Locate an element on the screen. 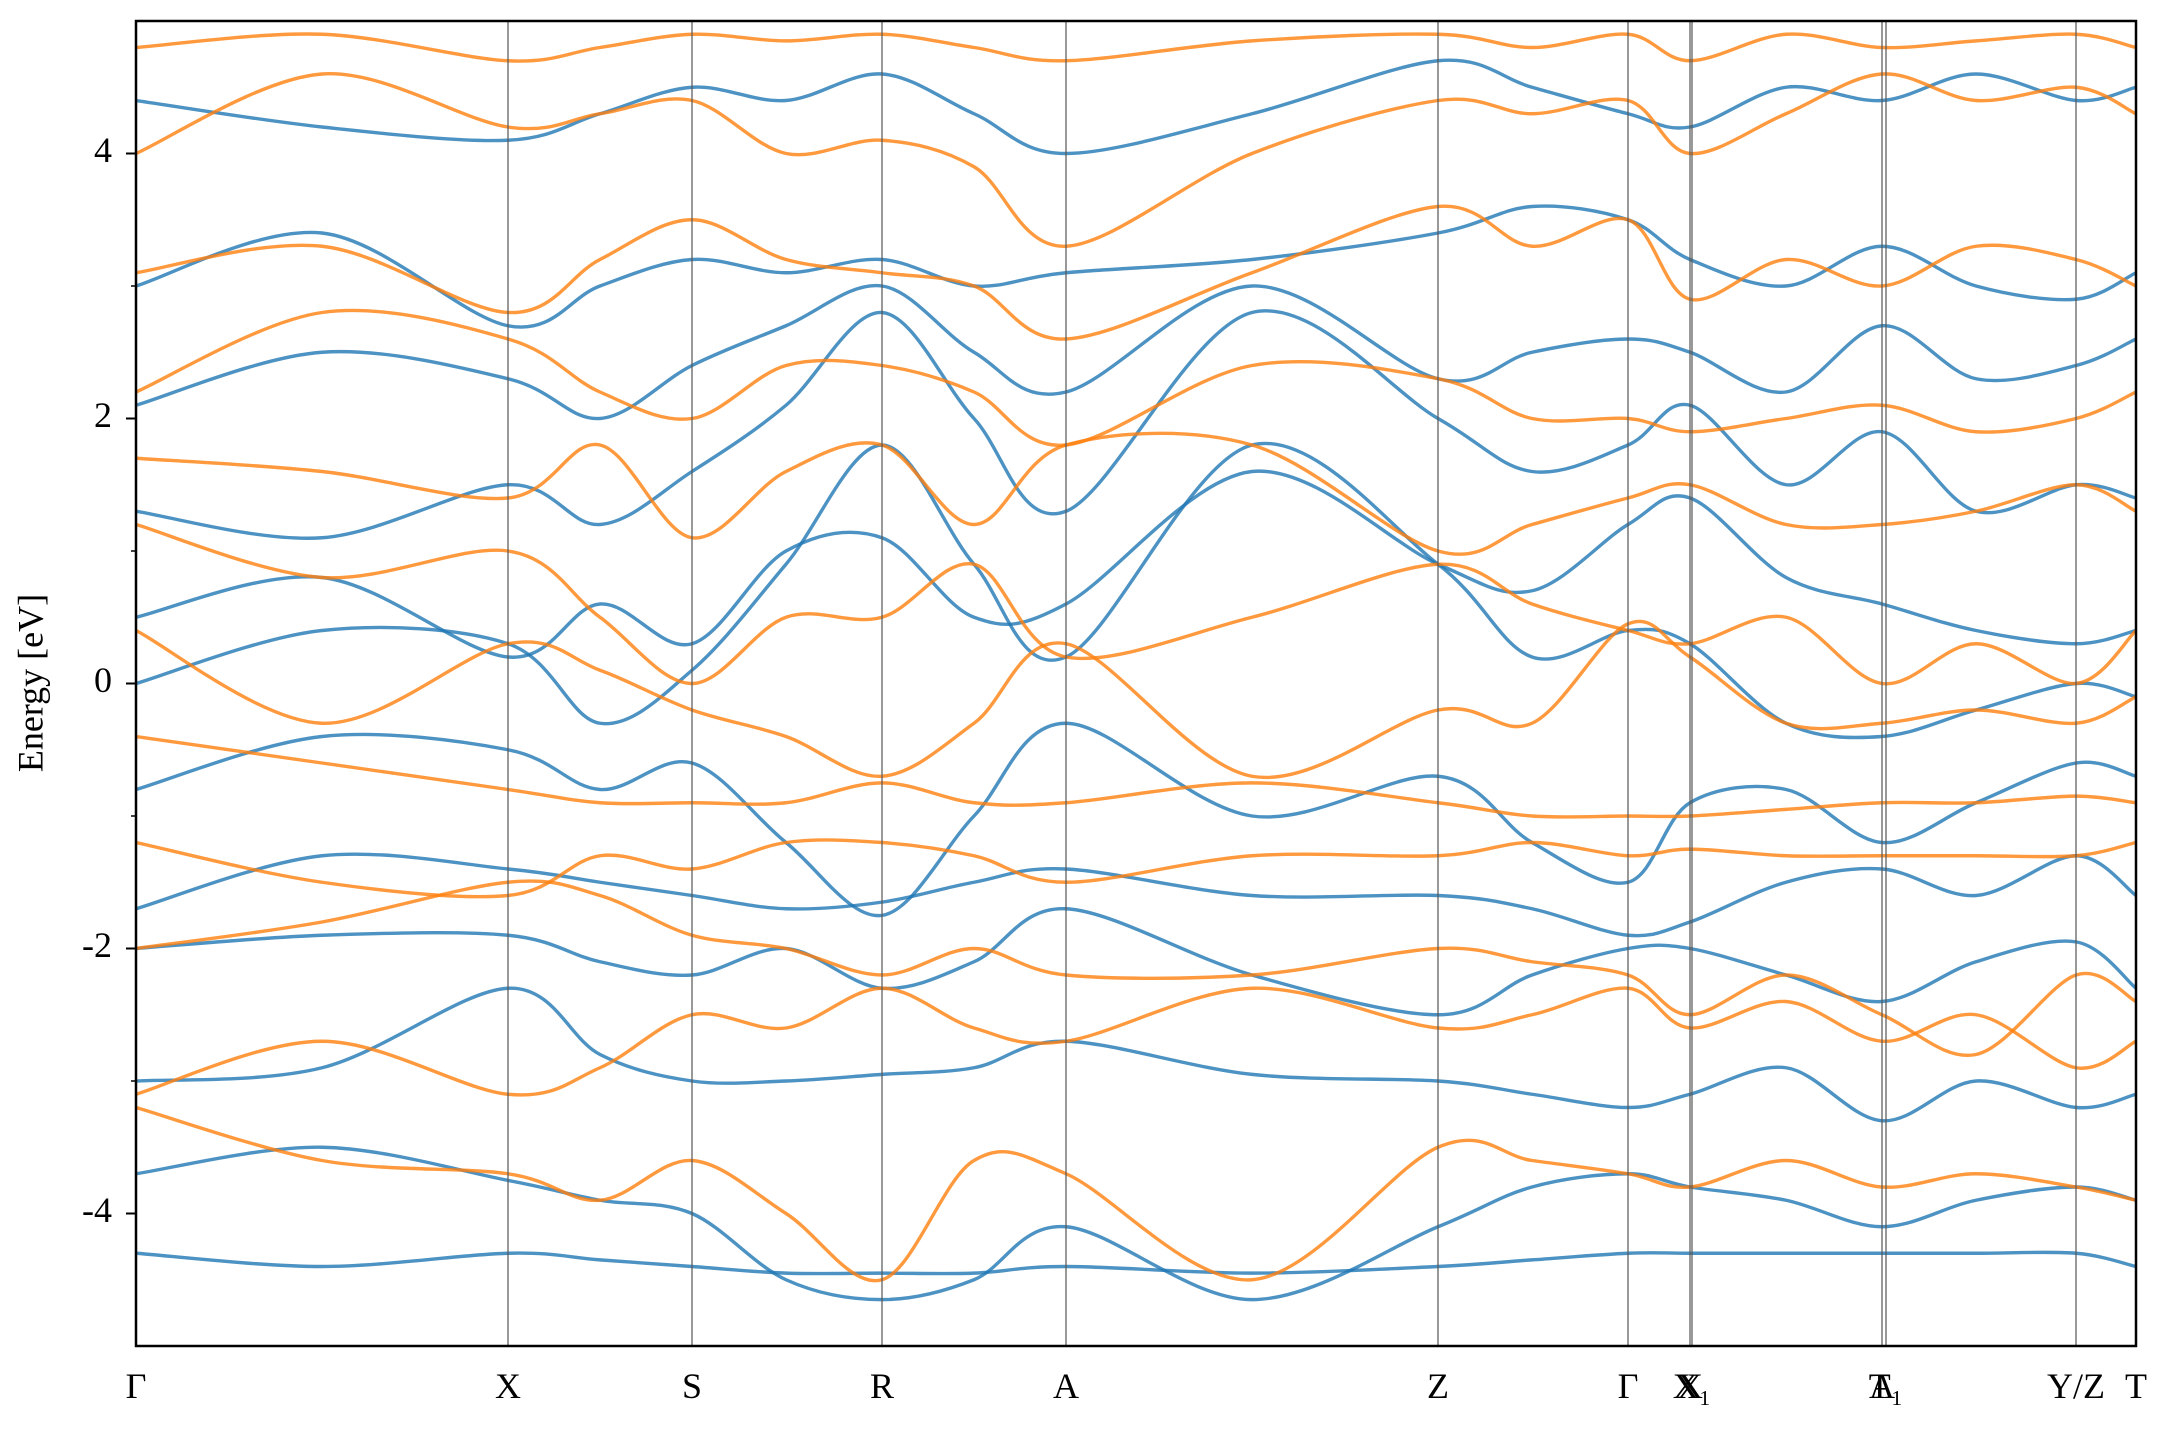 The image size is (2160, 1440). x-tick-label: X₁ is located at coordinates (1692, 1386).